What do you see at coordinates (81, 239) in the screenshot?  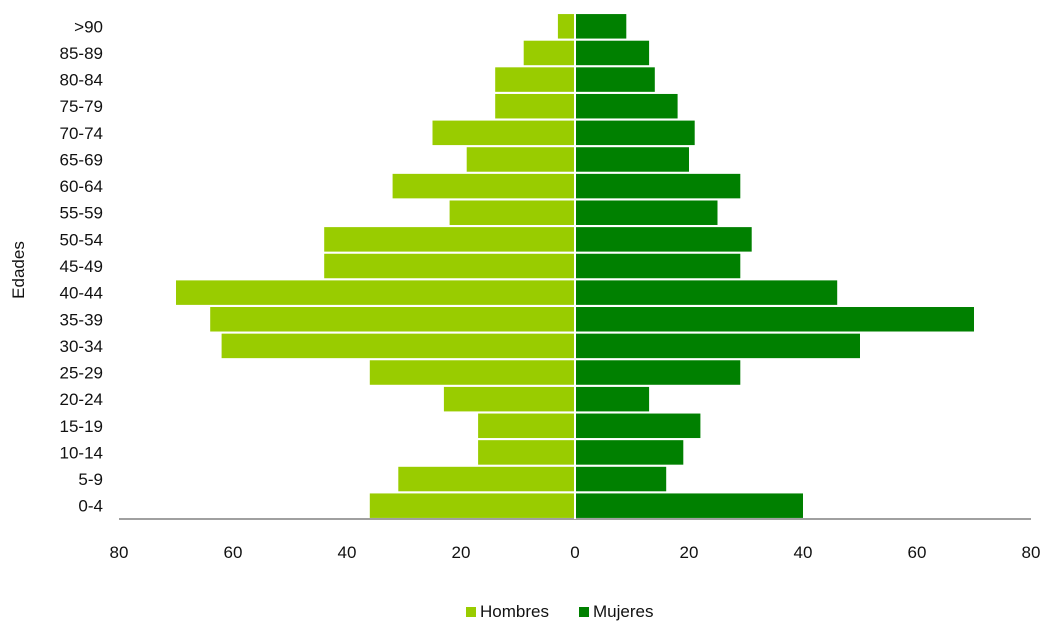 I see `y-tick-label: 50-54` at bounding box center [81, 239].